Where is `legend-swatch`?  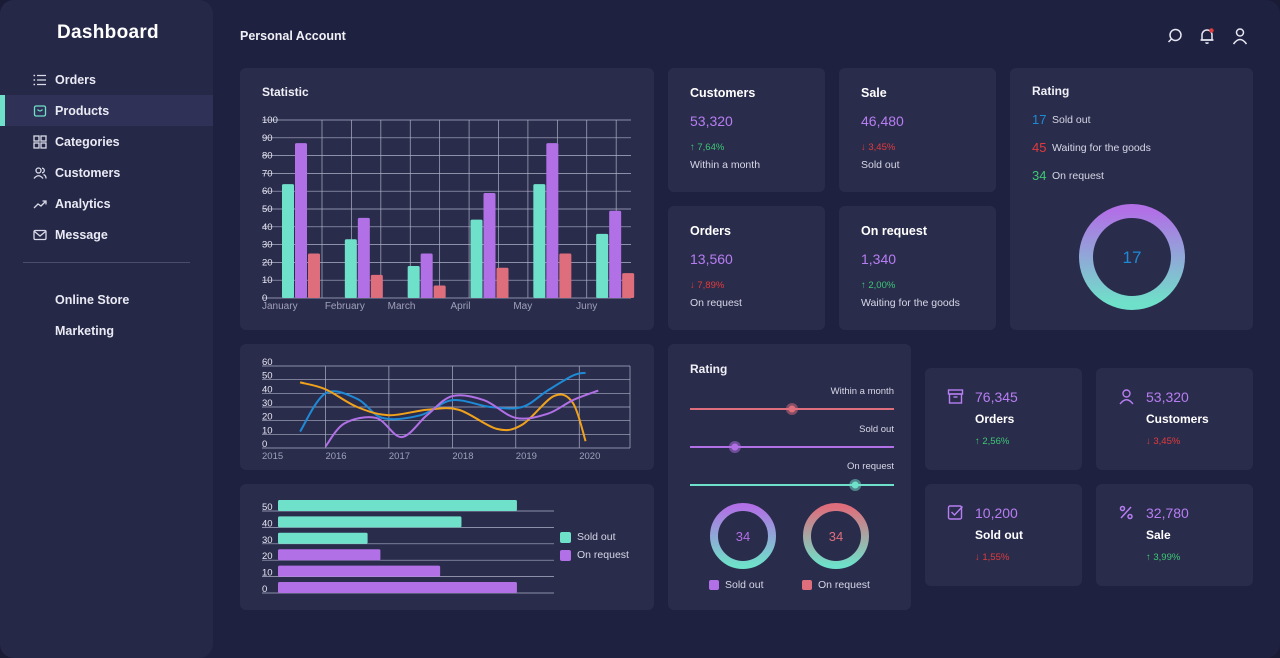 legend-swatch is located at coordinates (714, 585).